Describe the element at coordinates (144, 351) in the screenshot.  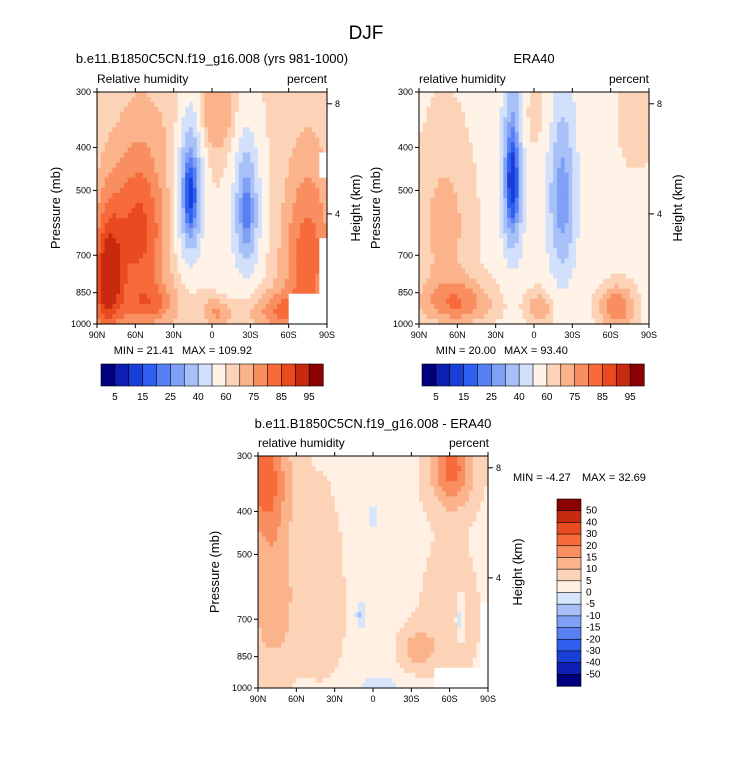
I see `panel-model-min: MIN = 21.41` at that location.